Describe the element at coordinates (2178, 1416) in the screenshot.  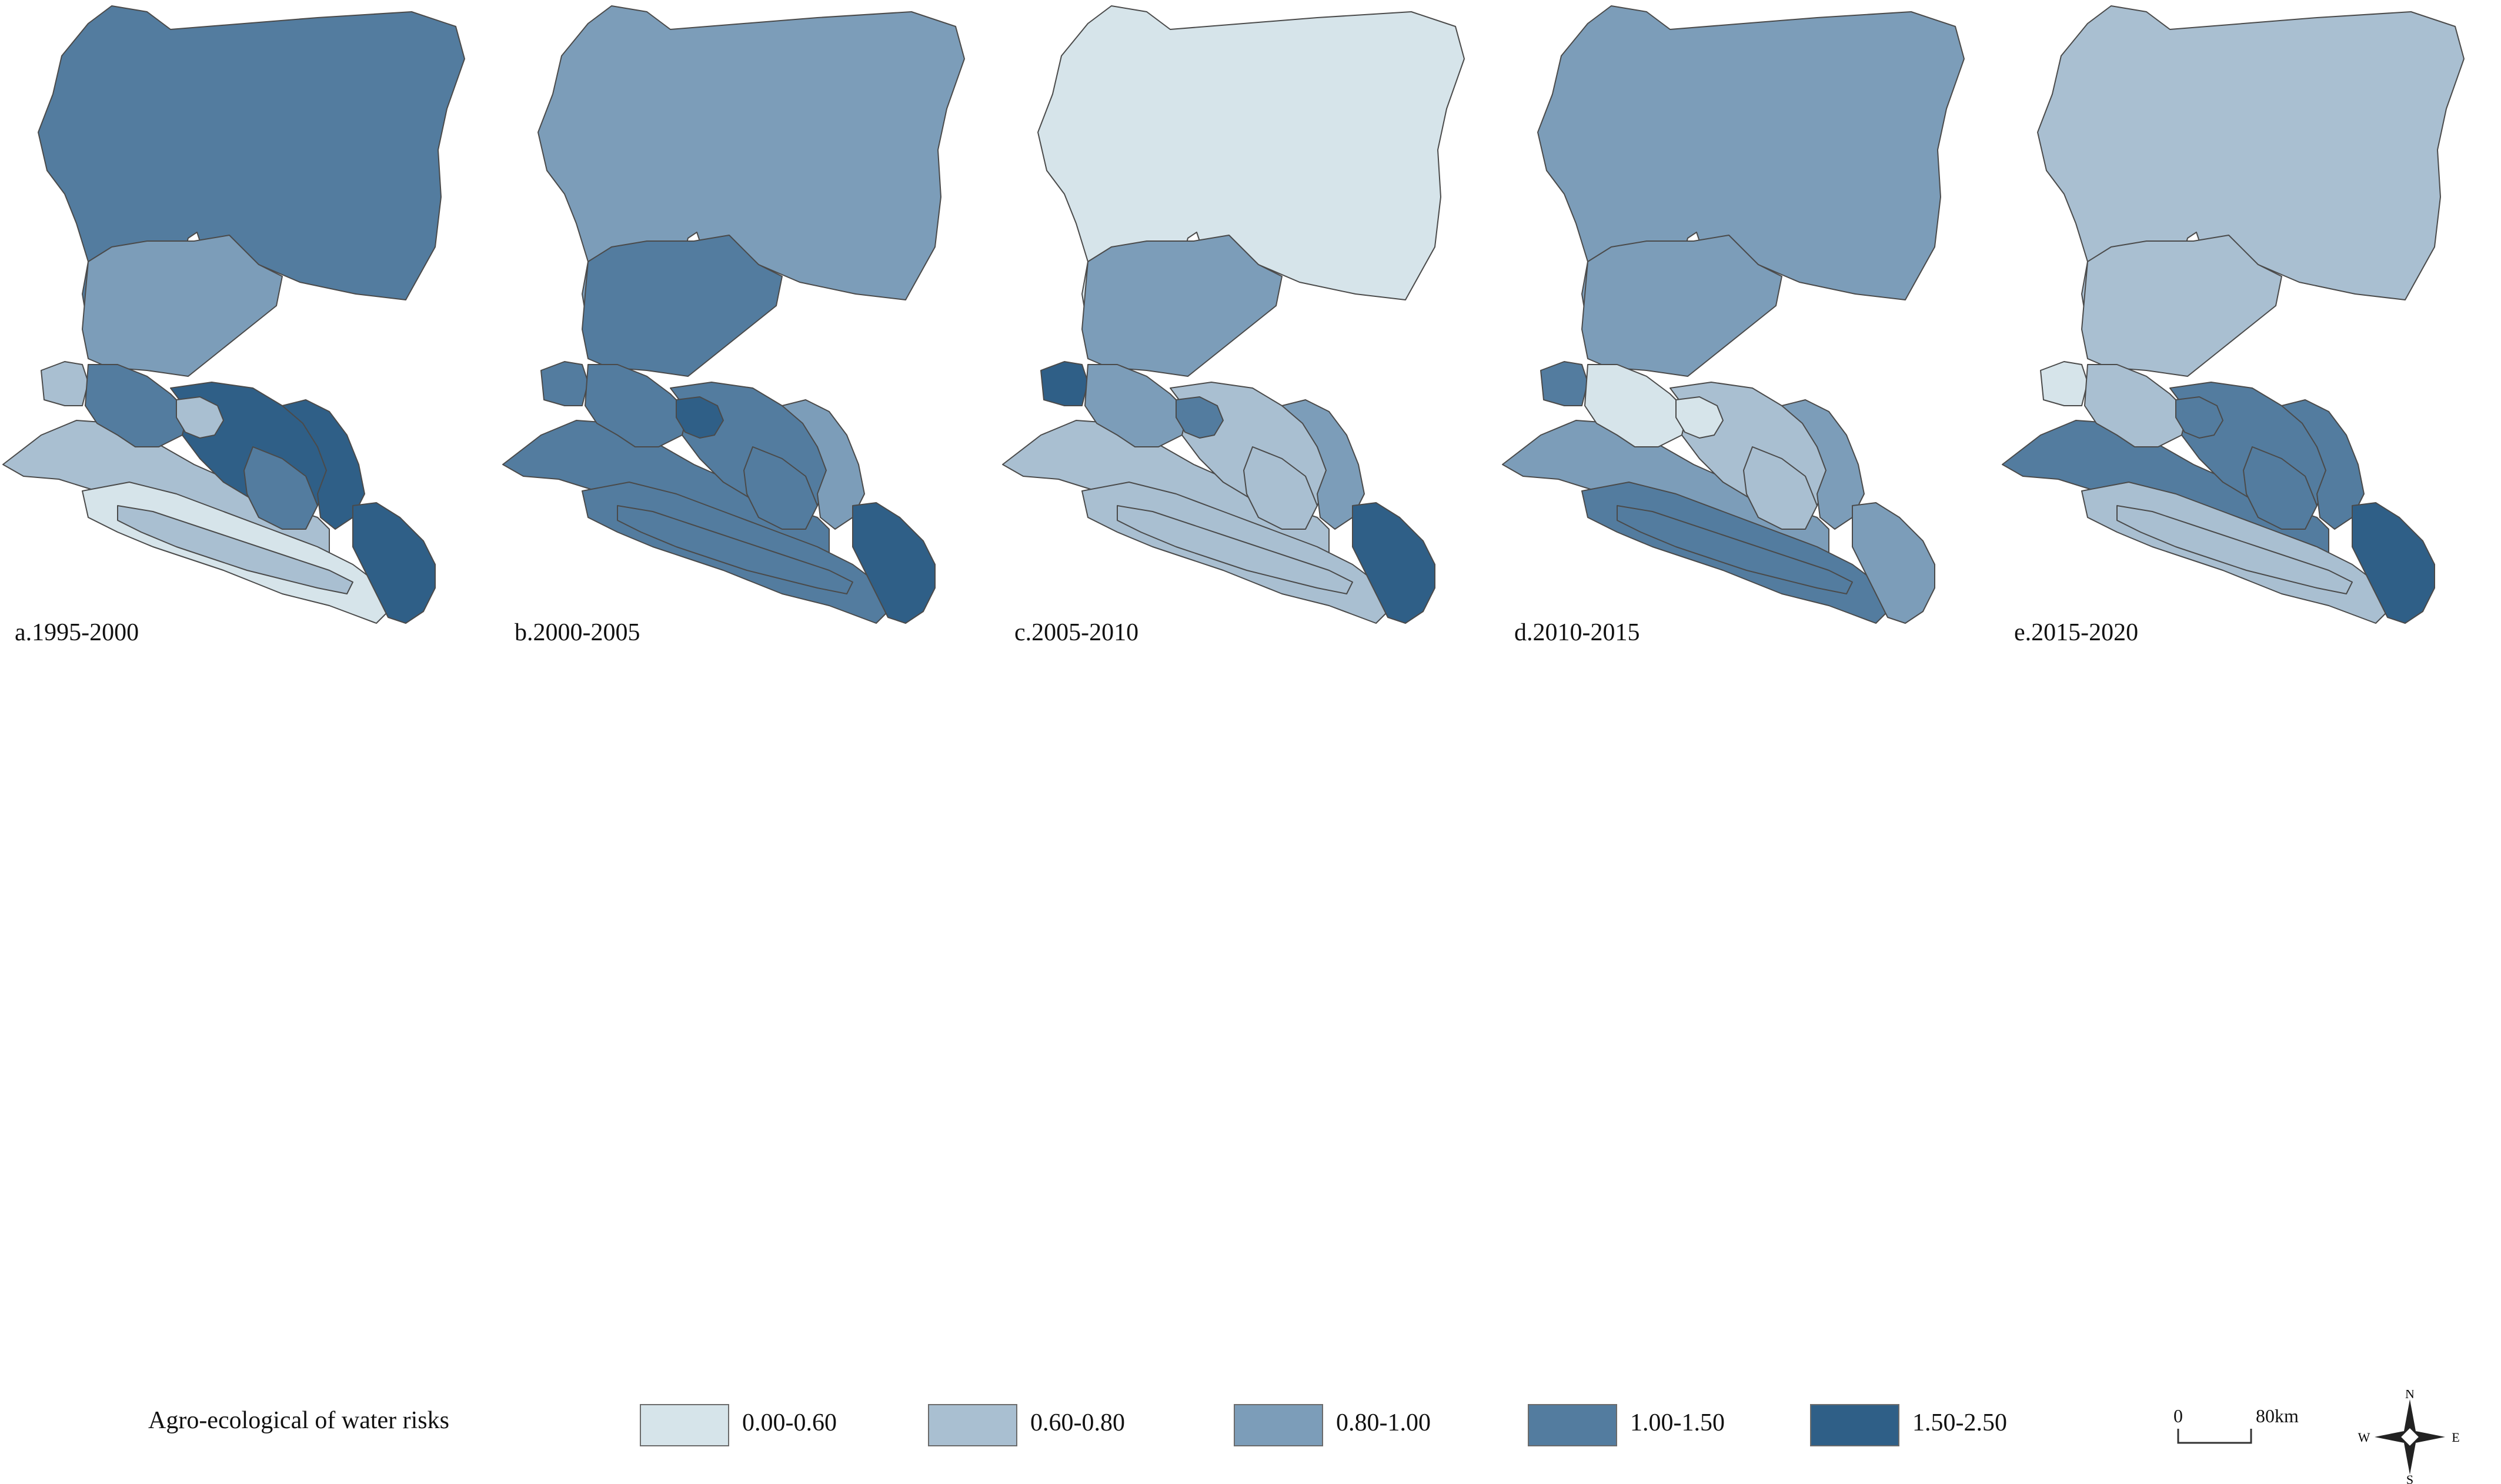
I see `scale-bar-start-label: 0` at that location.